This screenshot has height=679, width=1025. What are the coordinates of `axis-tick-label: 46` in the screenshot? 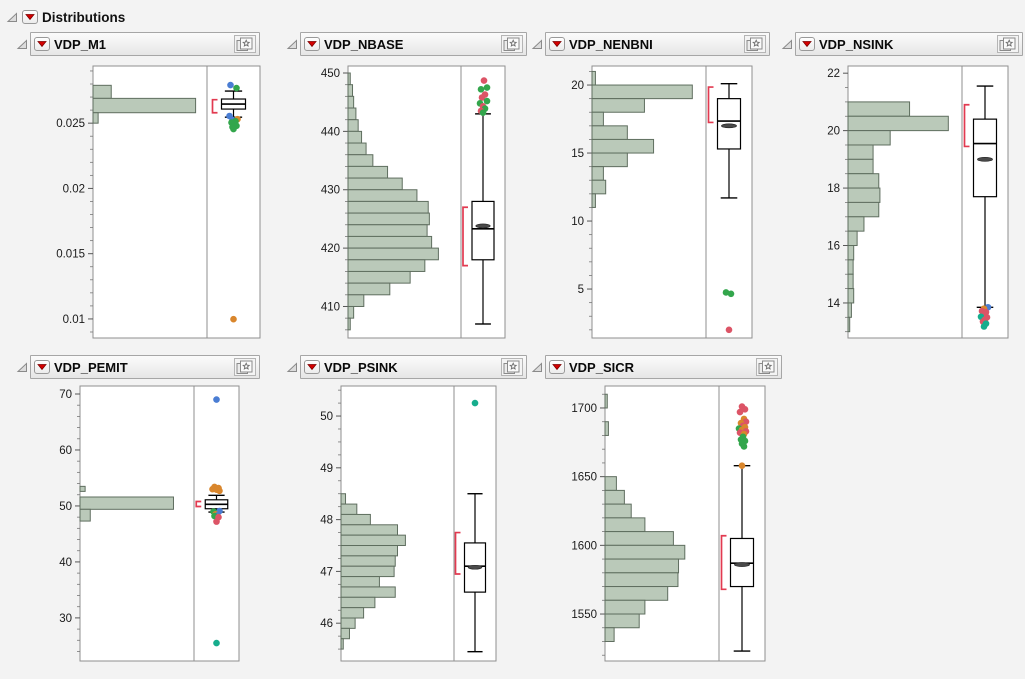 It's located at (326, 624).